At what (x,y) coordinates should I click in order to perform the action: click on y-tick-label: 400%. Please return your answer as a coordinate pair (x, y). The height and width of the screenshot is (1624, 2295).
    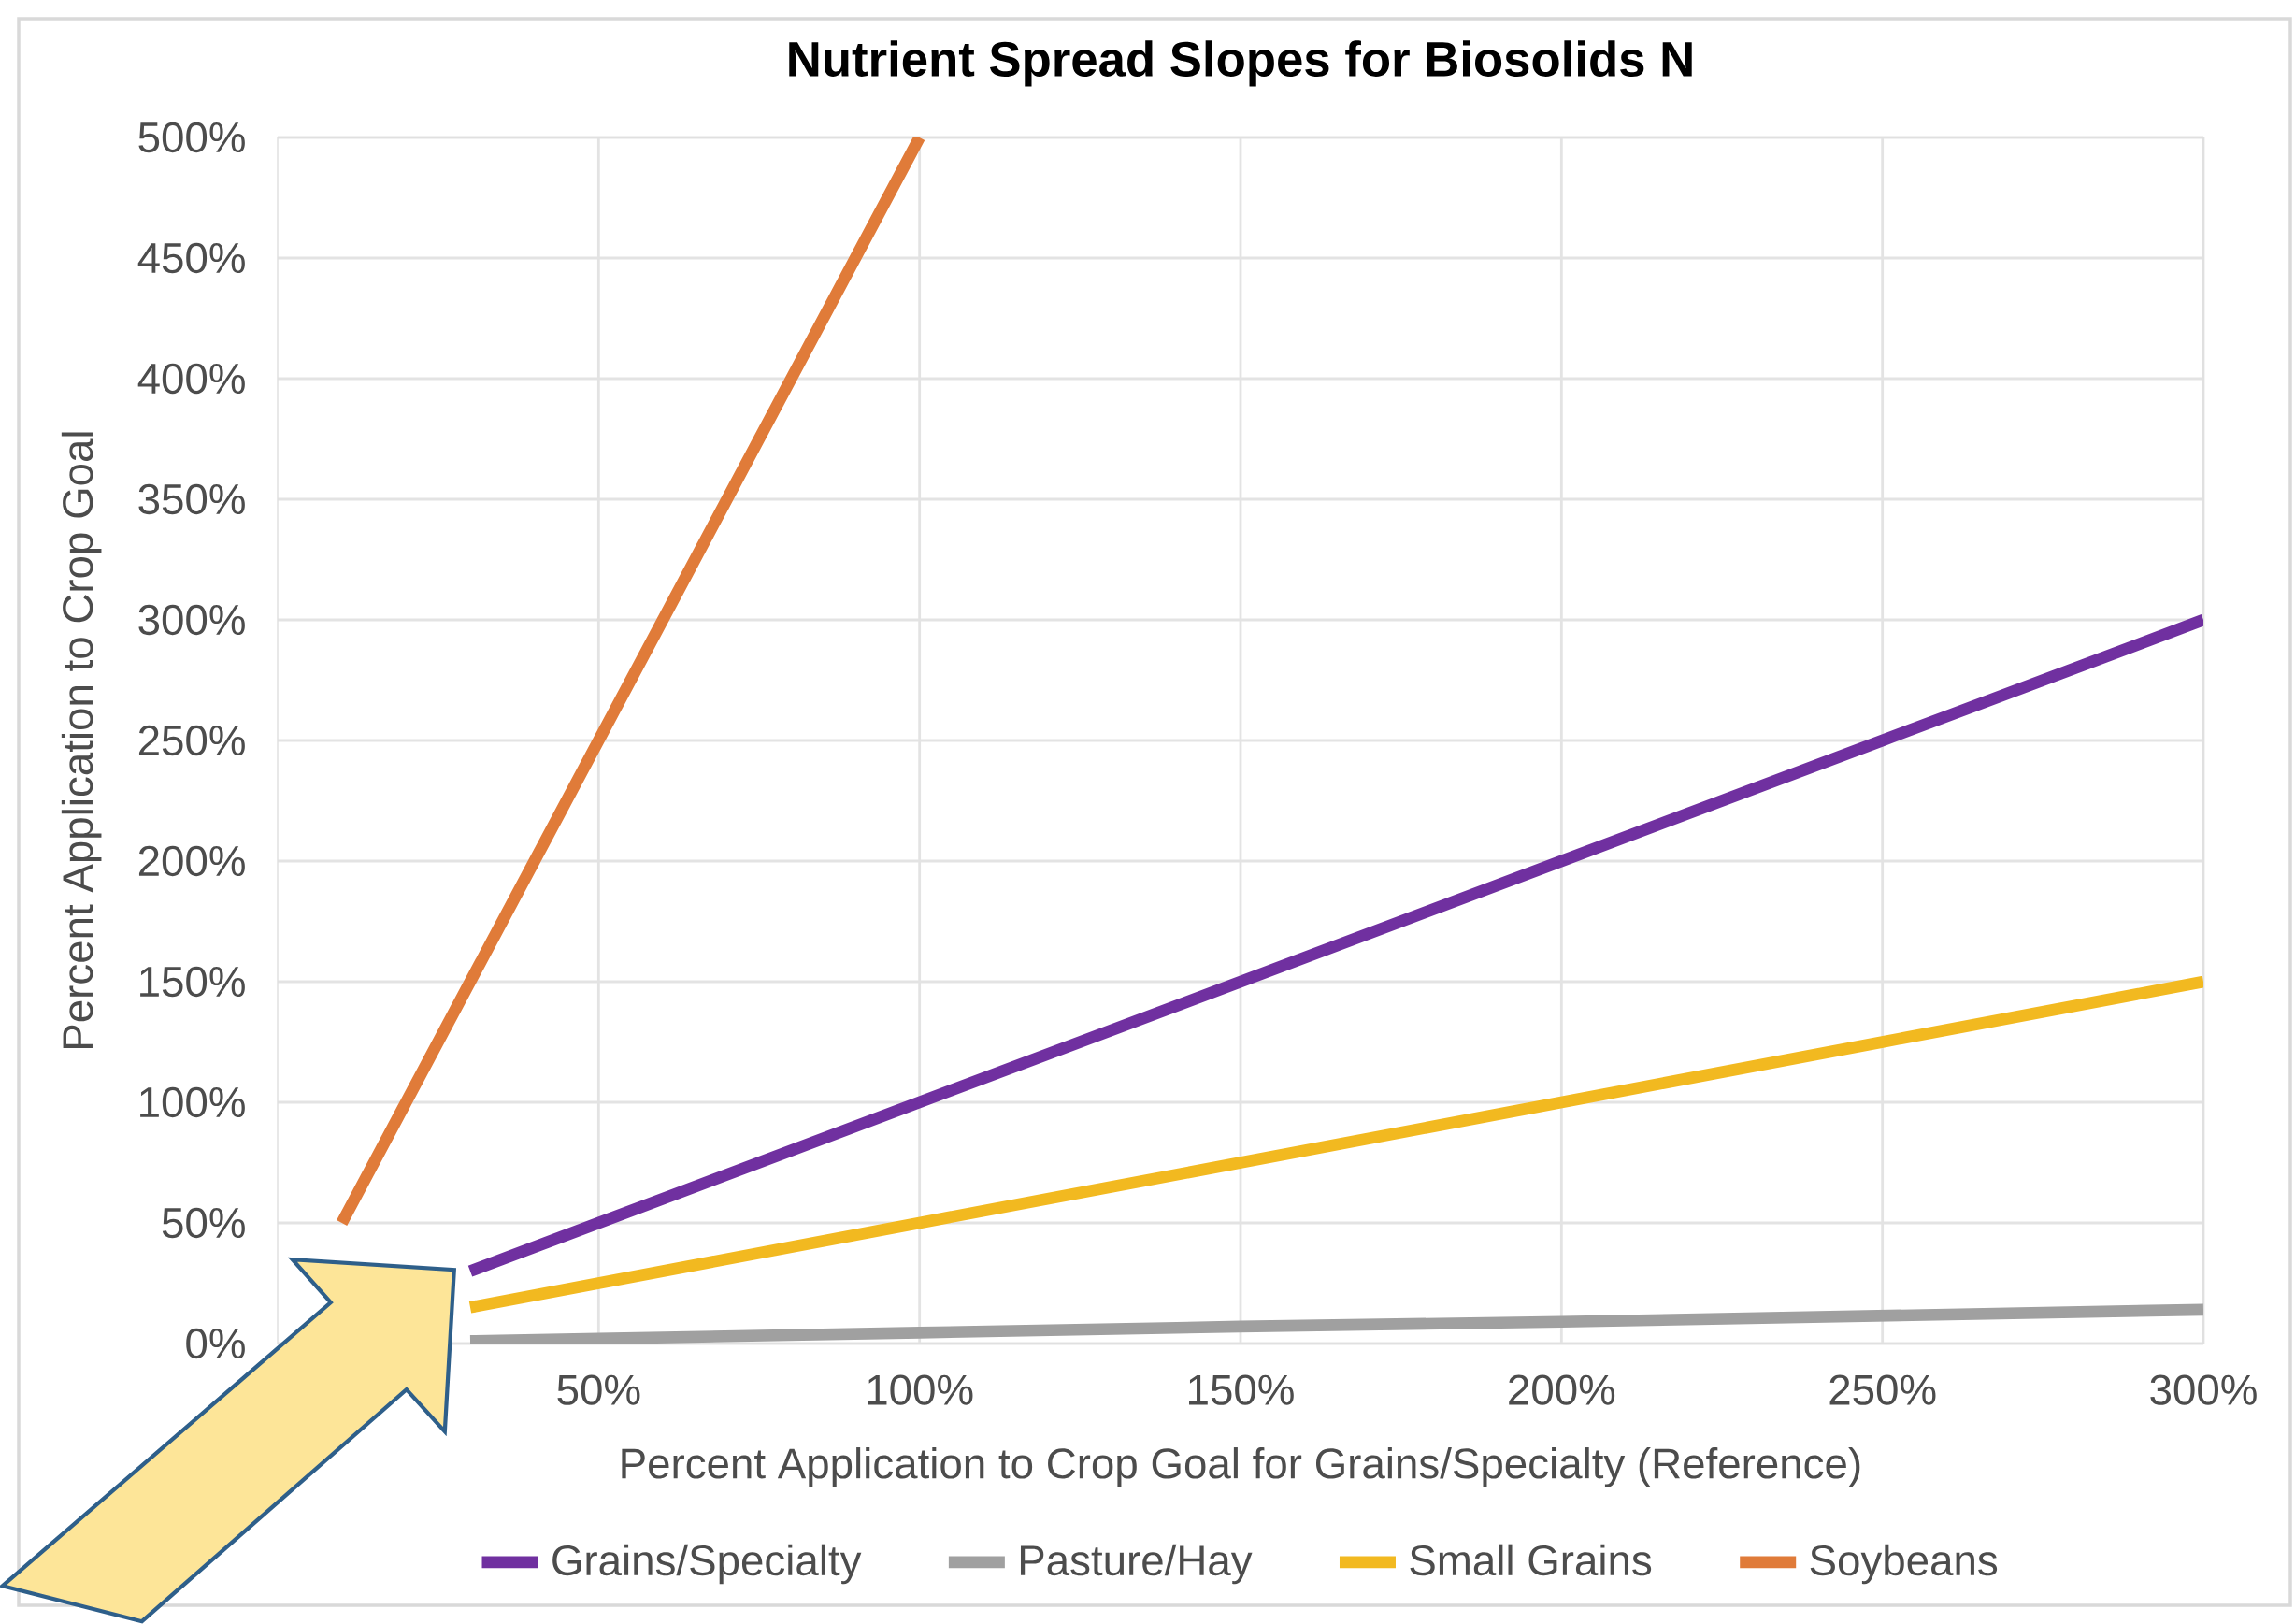
    Looking at the image, I should click on (191, 379).